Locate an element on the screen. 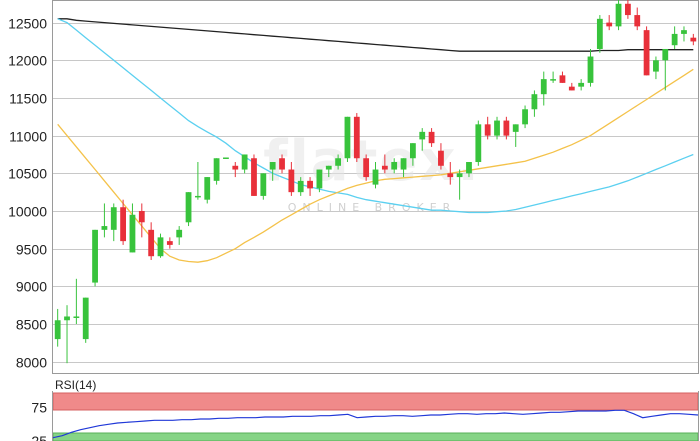 Image resolution: width=700 pixels, height=441 pixels. watermark-brand: flatex. is located at coordinates (372, 161).